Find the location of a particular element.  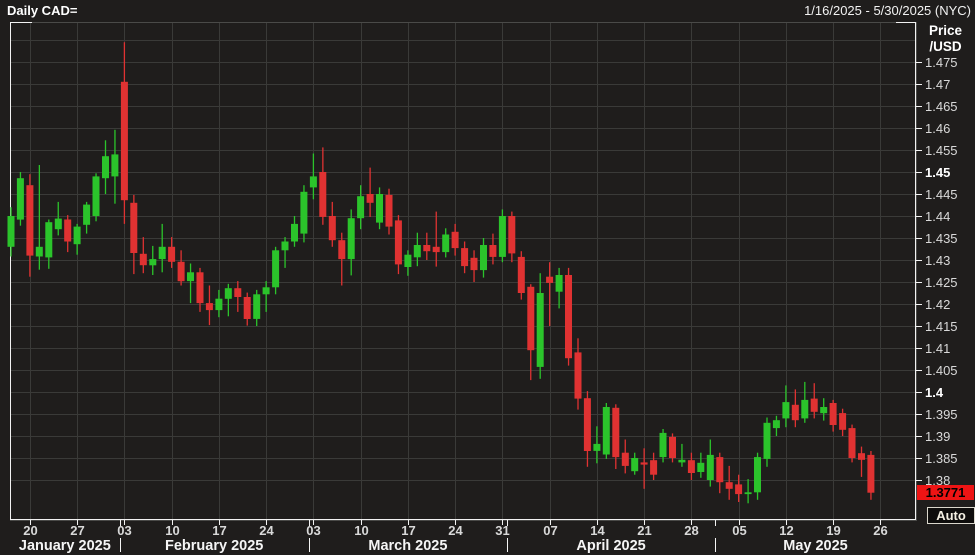

x-tick-label: 28 is located at coordinates (691, 530).